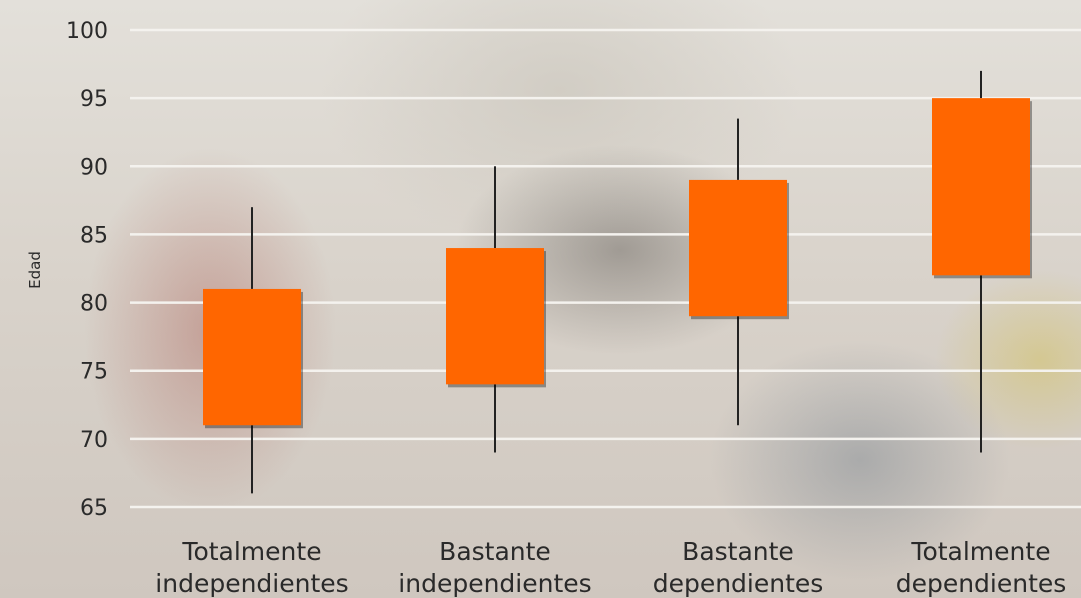  I want to click on y-tick-label: 70, so click(94, 440).